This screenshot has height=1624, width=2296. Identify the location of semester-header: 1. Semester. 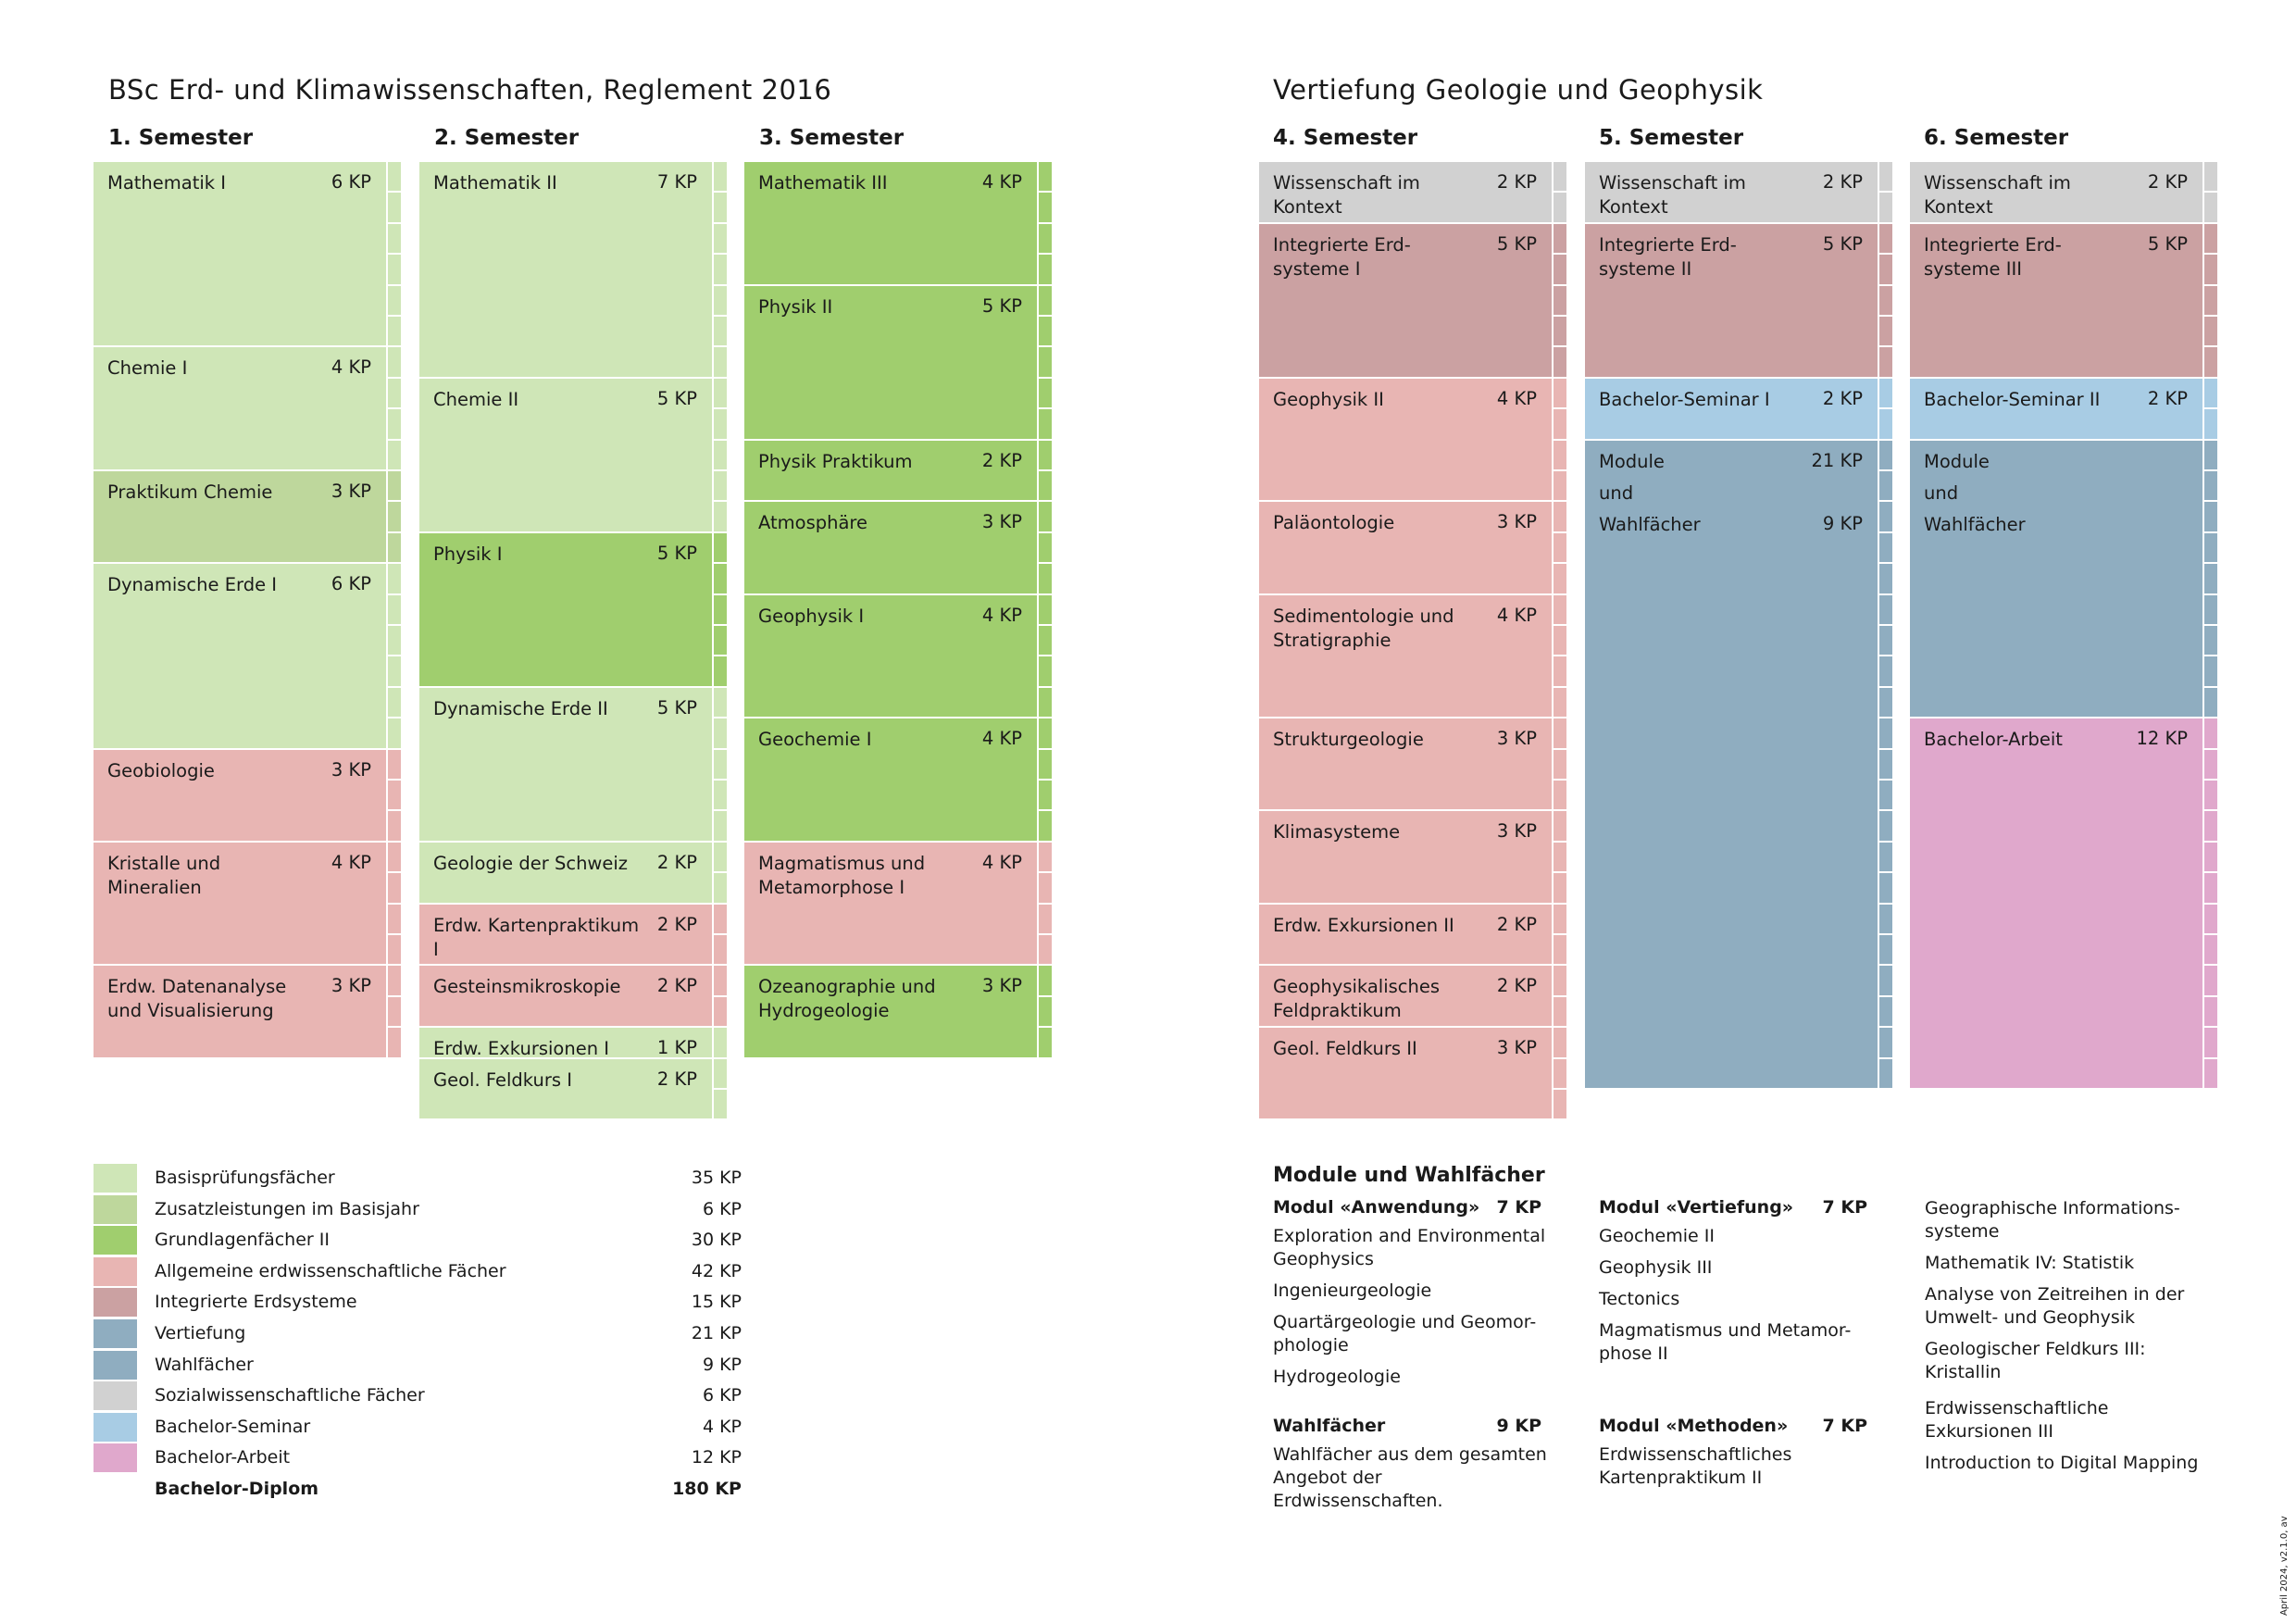
(181, 138).